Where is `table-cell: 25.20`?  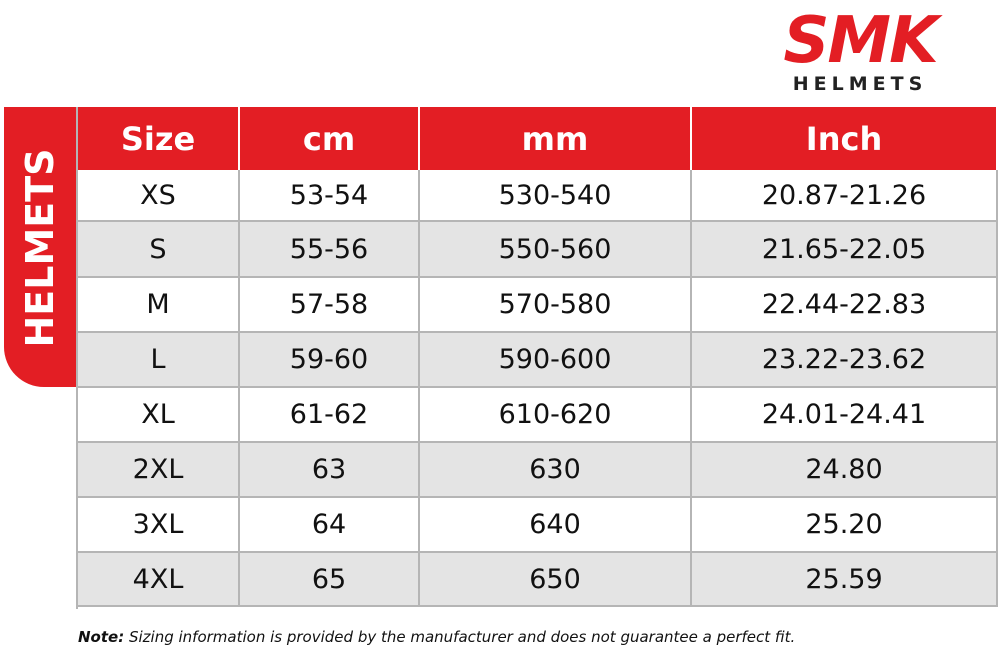 table-cell: 25.20 is located at coordinates (845, 525).